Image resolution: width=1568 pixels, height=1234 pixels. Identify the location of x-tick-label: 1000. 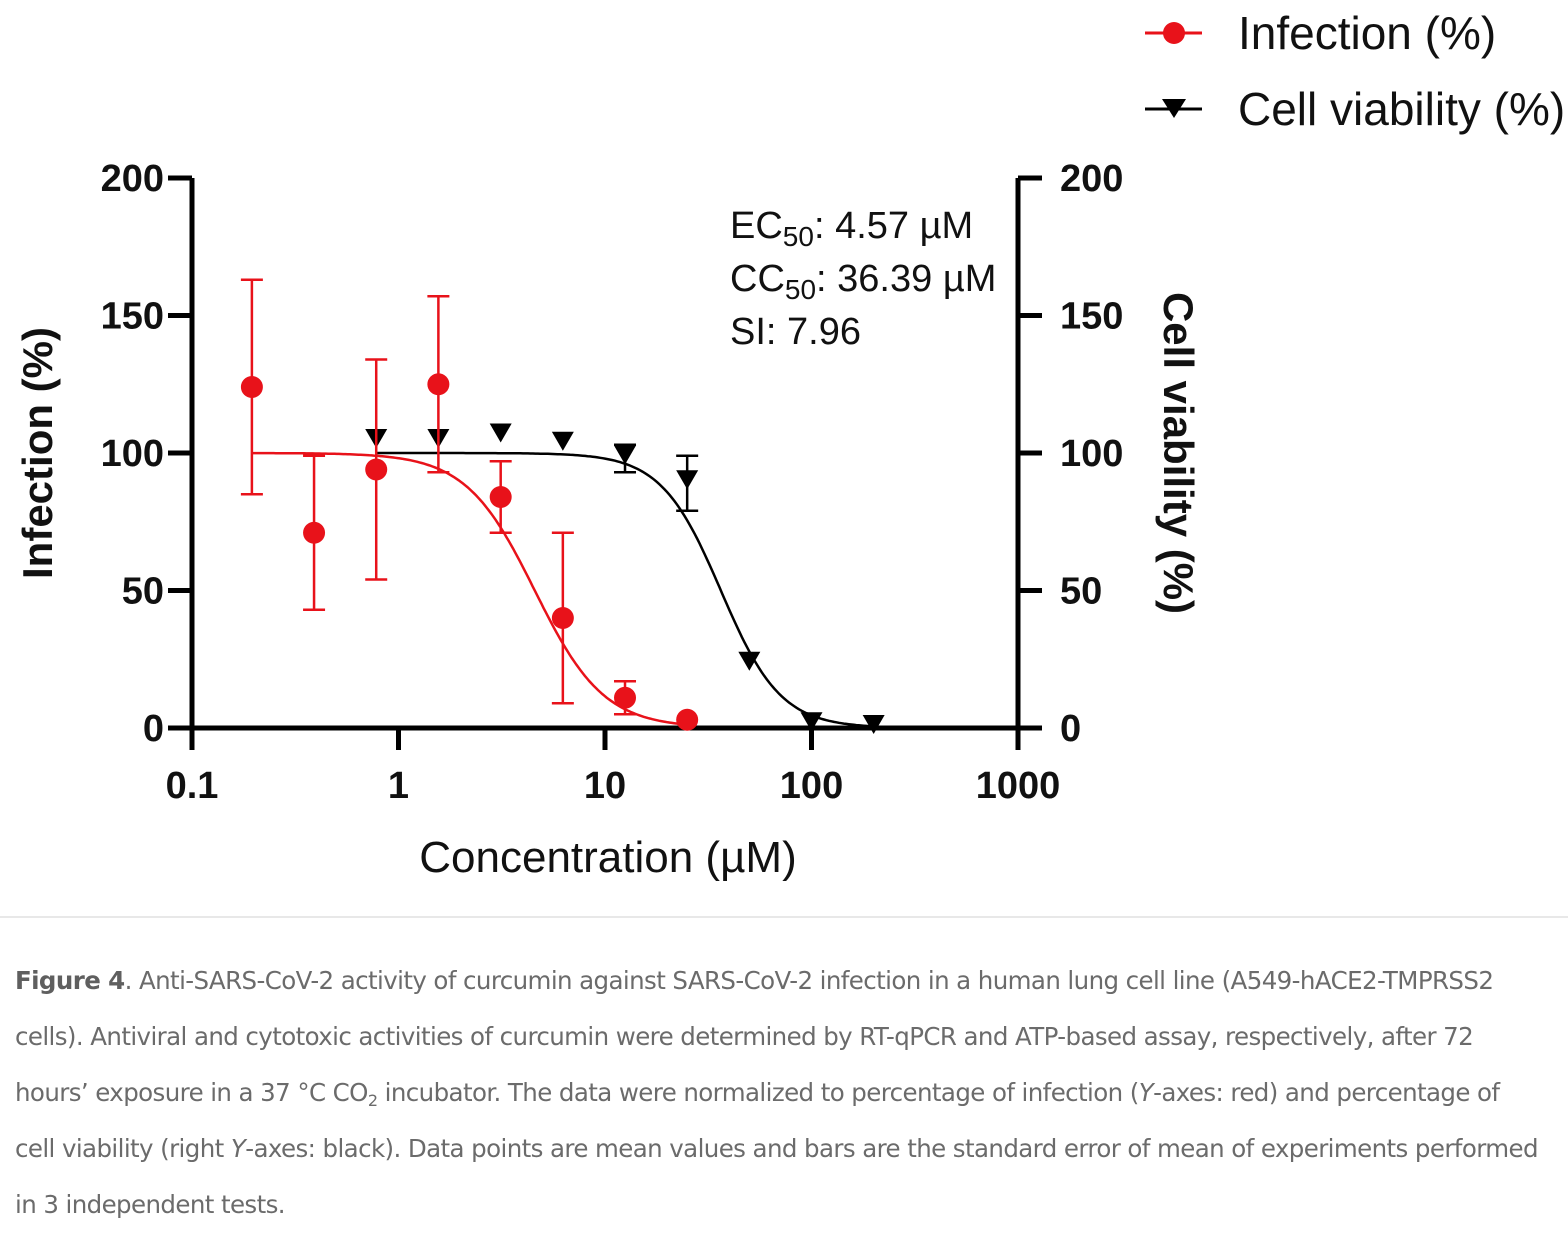
(1018, 786).